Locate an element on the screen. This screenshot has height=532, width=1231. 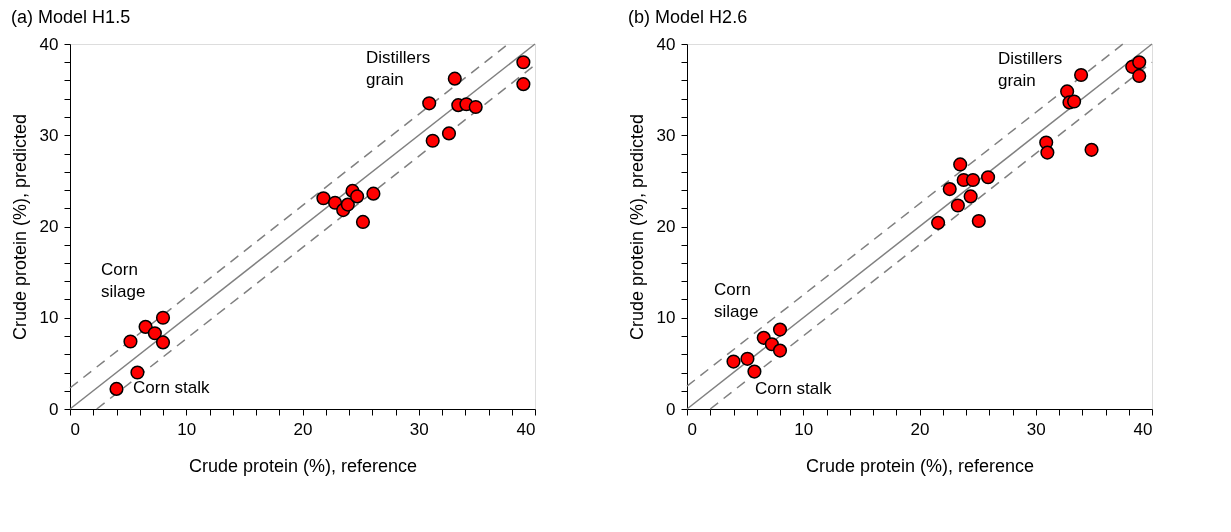
chart-title: (a) Model H1.5 is located at coordinates (71, 17).